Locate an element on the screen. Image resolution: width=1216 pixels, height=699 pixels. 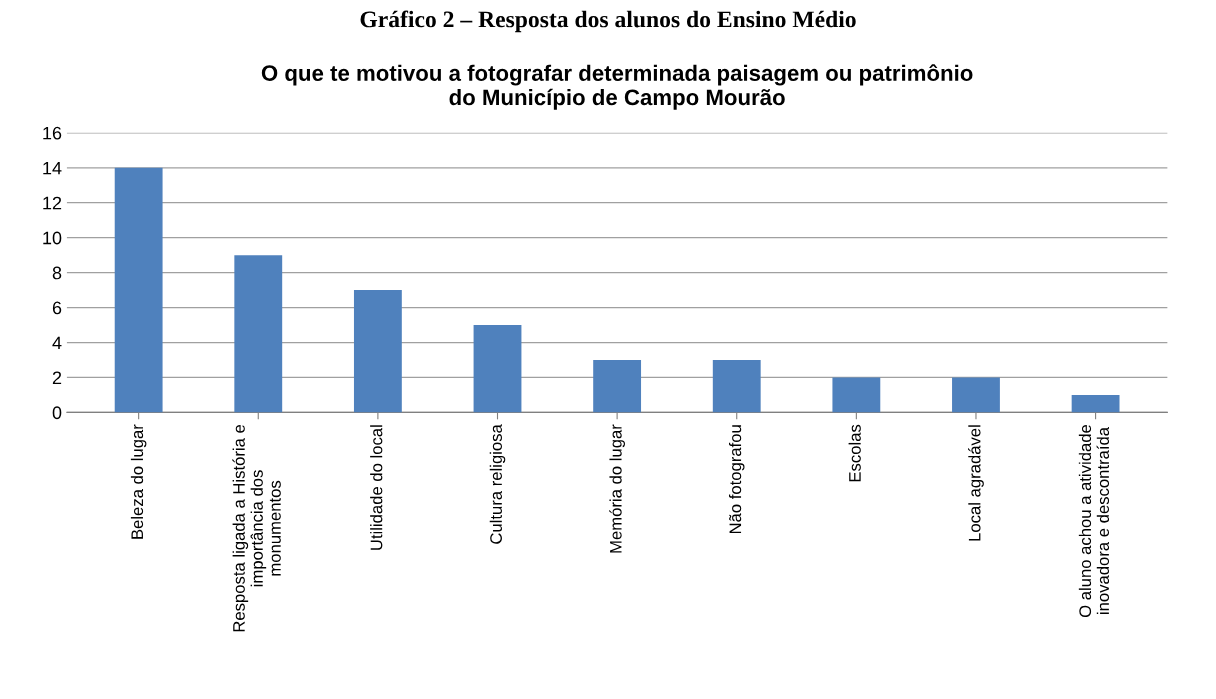
x-tick-label: Escolas is located at coordinates (854, 453).